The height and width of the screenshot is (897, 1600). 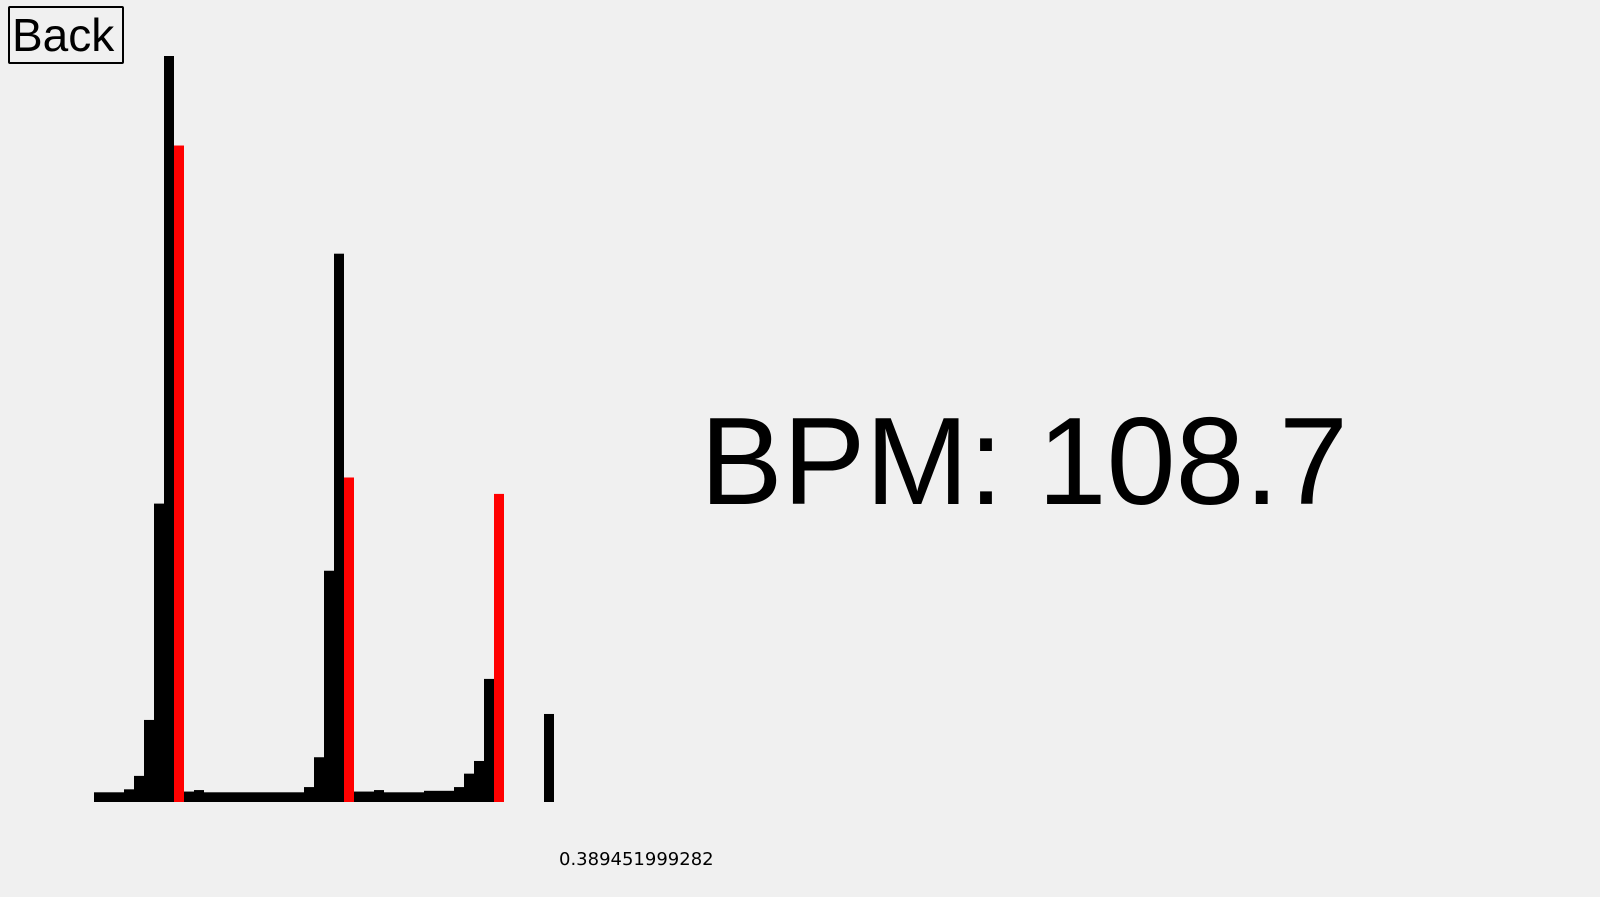 I want to click on bpm-display: BPM: 108.7, so click(x=1024, y=462).